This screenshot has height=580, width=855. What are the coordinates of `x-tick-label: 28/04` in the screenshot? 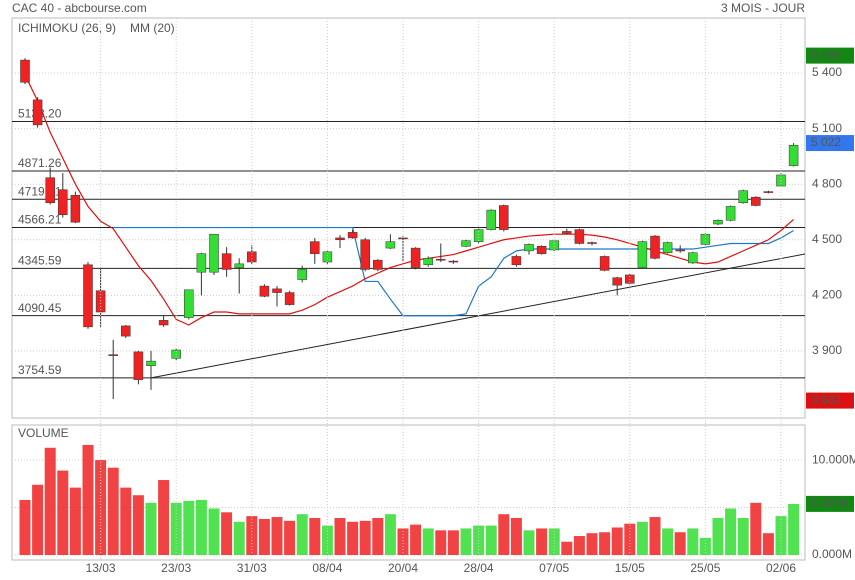 It's located at (479, 568).